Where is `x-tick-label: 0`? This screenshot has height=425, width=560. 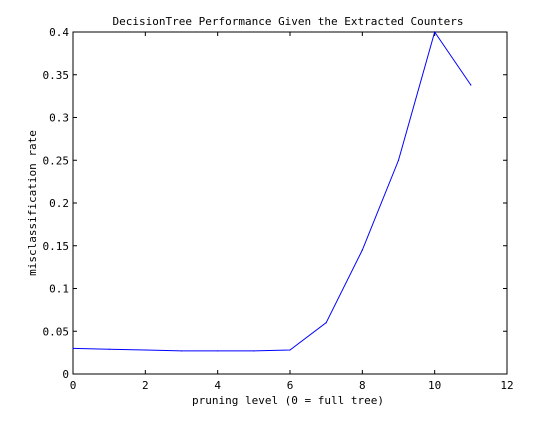
x-tick-label: 0 is located at coordinates (73, 385).